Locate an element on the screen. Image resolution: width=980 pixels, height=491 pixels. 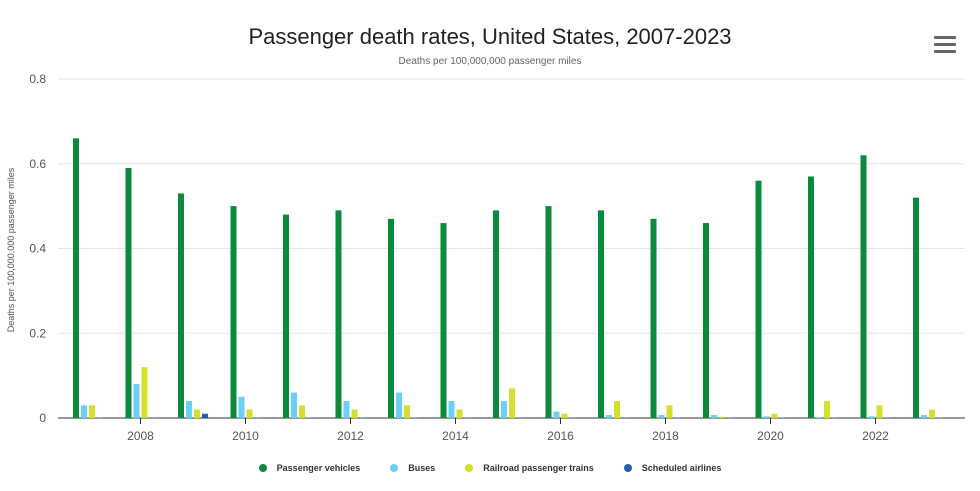
bar-scheduled-airlines-2008 is located at coordinates (152, 418).